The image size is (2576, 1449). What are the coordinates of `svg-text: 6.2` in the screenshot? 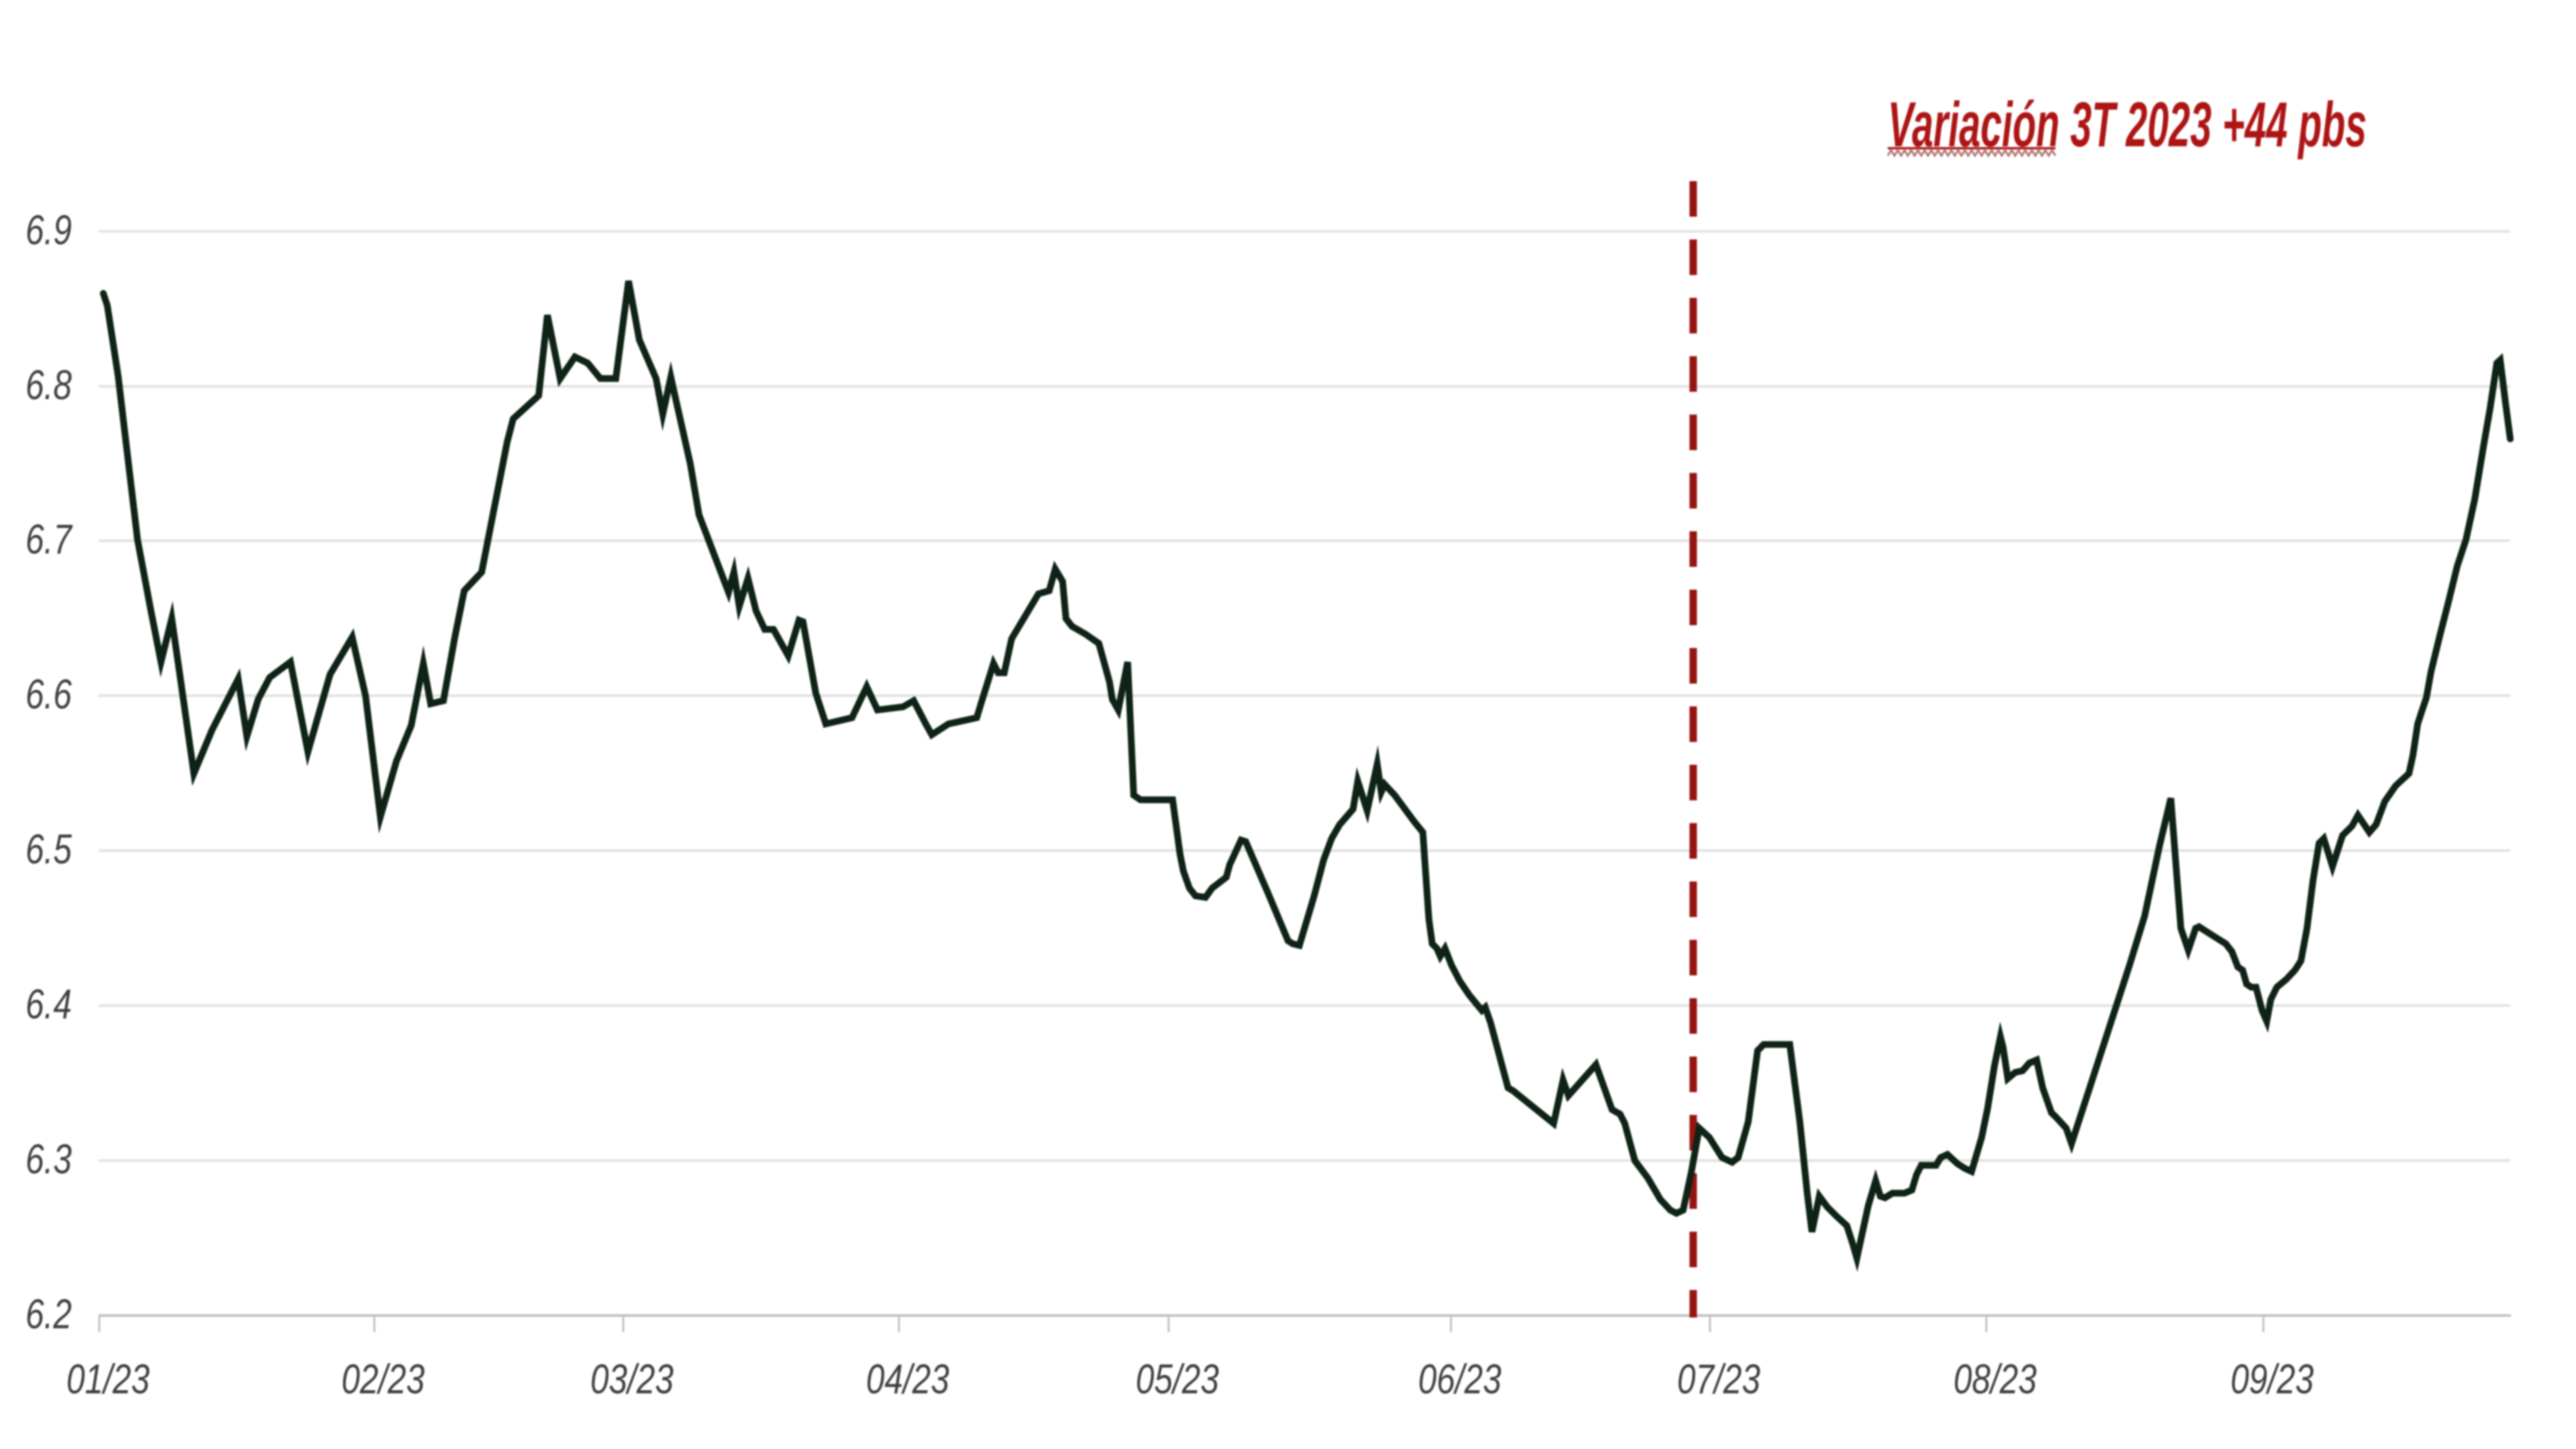 It's located at (48, 1314).